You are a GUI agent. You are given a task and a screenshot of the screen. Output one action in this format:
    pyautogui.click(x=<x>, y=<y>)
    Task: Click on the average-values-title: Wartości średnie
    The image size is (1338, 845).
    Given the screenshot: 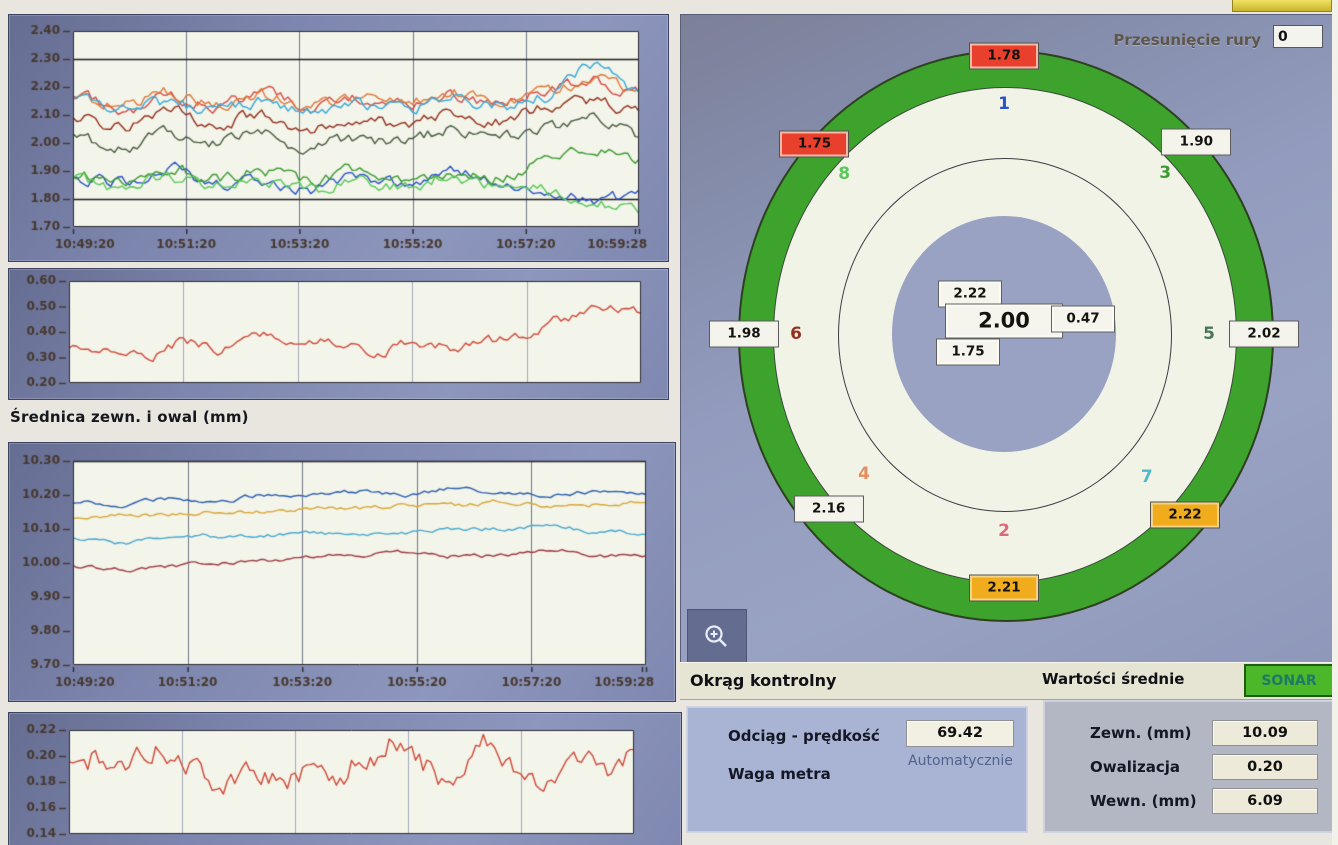 What is the action you would take?
    pyautogui.click(x=1113, y=679)
    